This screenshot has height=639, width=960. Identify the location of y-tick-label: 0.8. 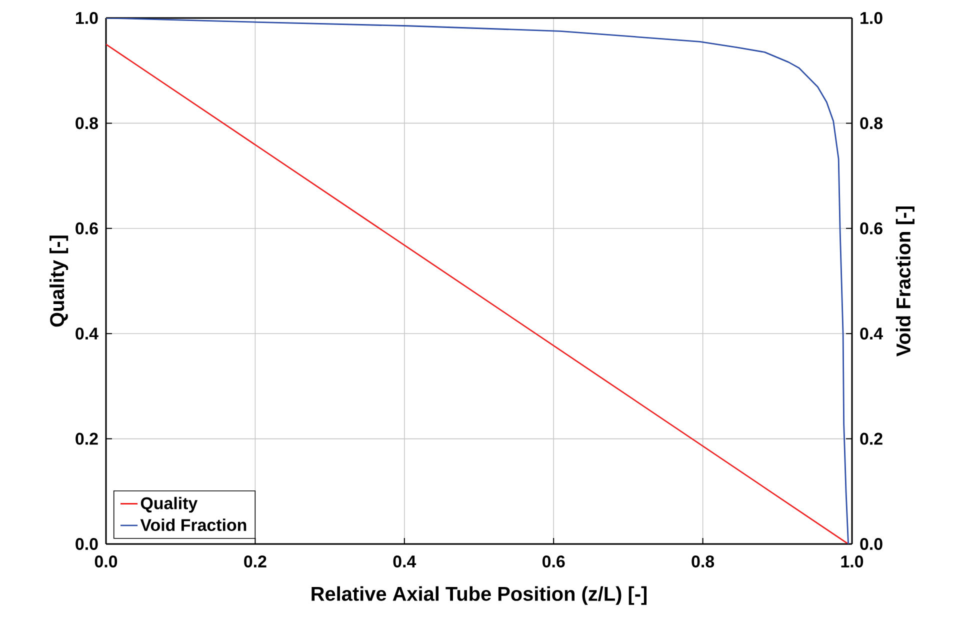
(87, 123).